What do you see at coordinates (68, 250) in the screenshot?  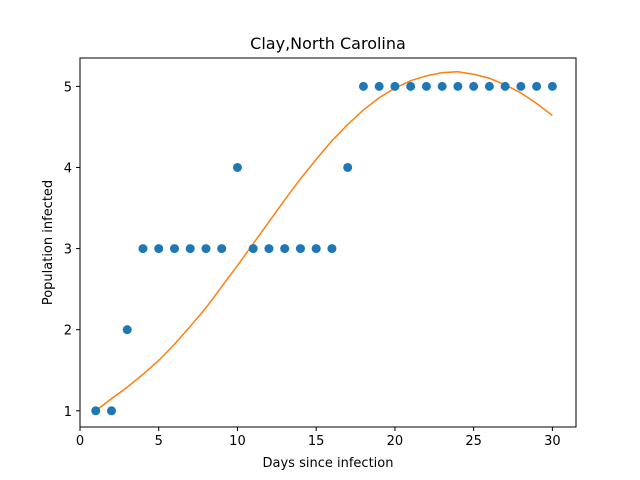 I see `y-tick-label: 3` at bounding box center [68, 250].